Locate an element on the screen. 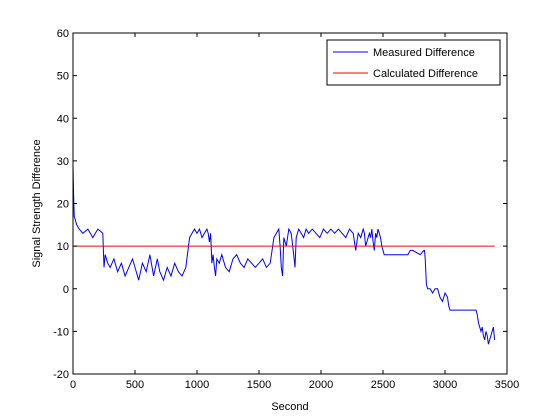 This screenshot has height=420, width=560. legend-label-measured: Measured Difference is located at coordinates (424, 53).